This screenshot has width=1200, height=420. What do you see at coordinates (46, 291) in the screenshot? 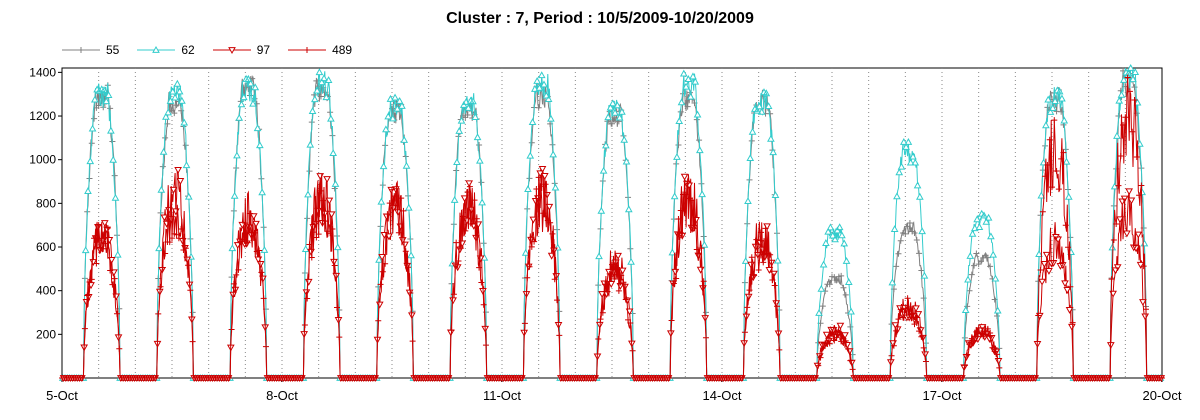
I see `y-tick-label: 400` at bounding box center [46, 291].